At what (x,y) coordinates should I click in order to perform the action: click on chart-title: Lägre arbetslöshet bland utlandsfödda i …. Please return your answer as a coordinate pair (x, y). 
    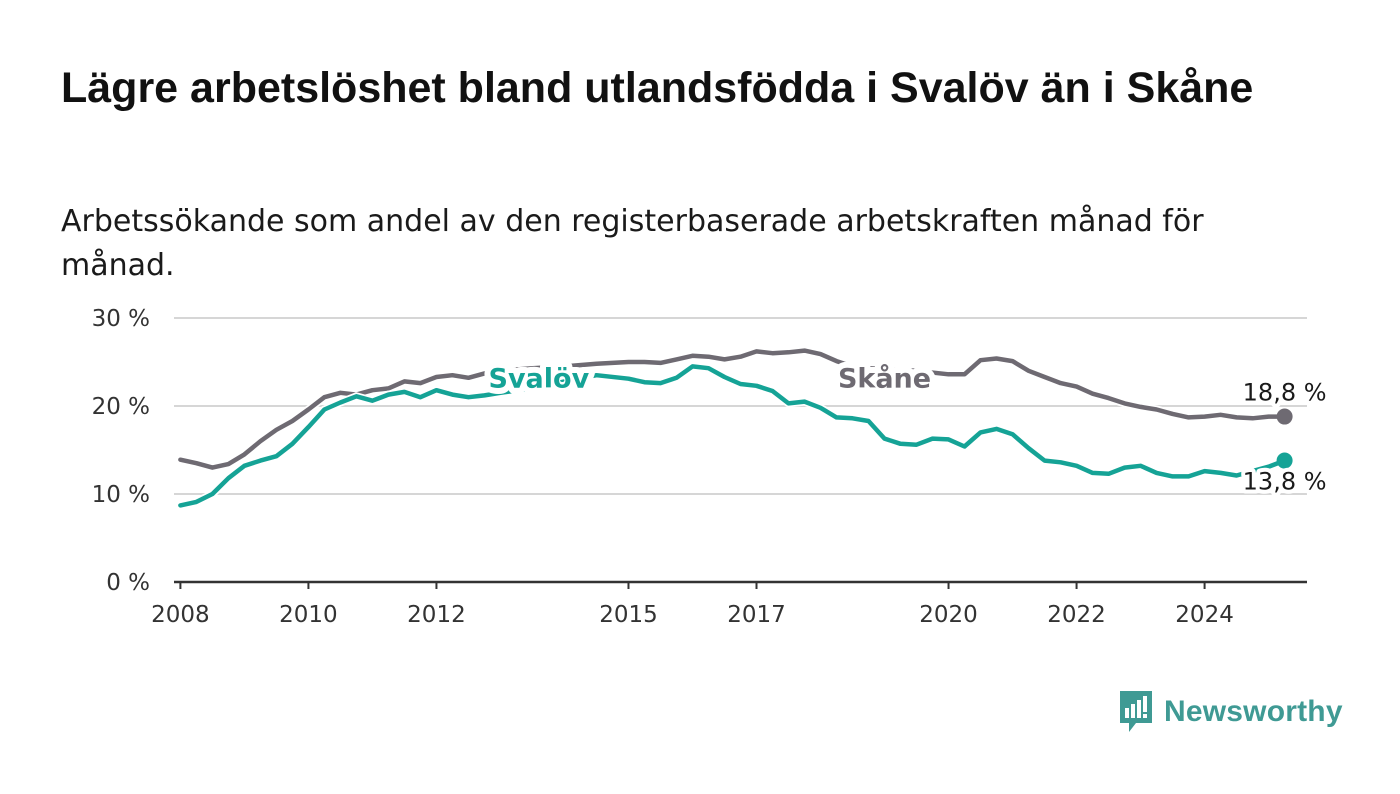
    Looking at the image, I should click on (657, 88).